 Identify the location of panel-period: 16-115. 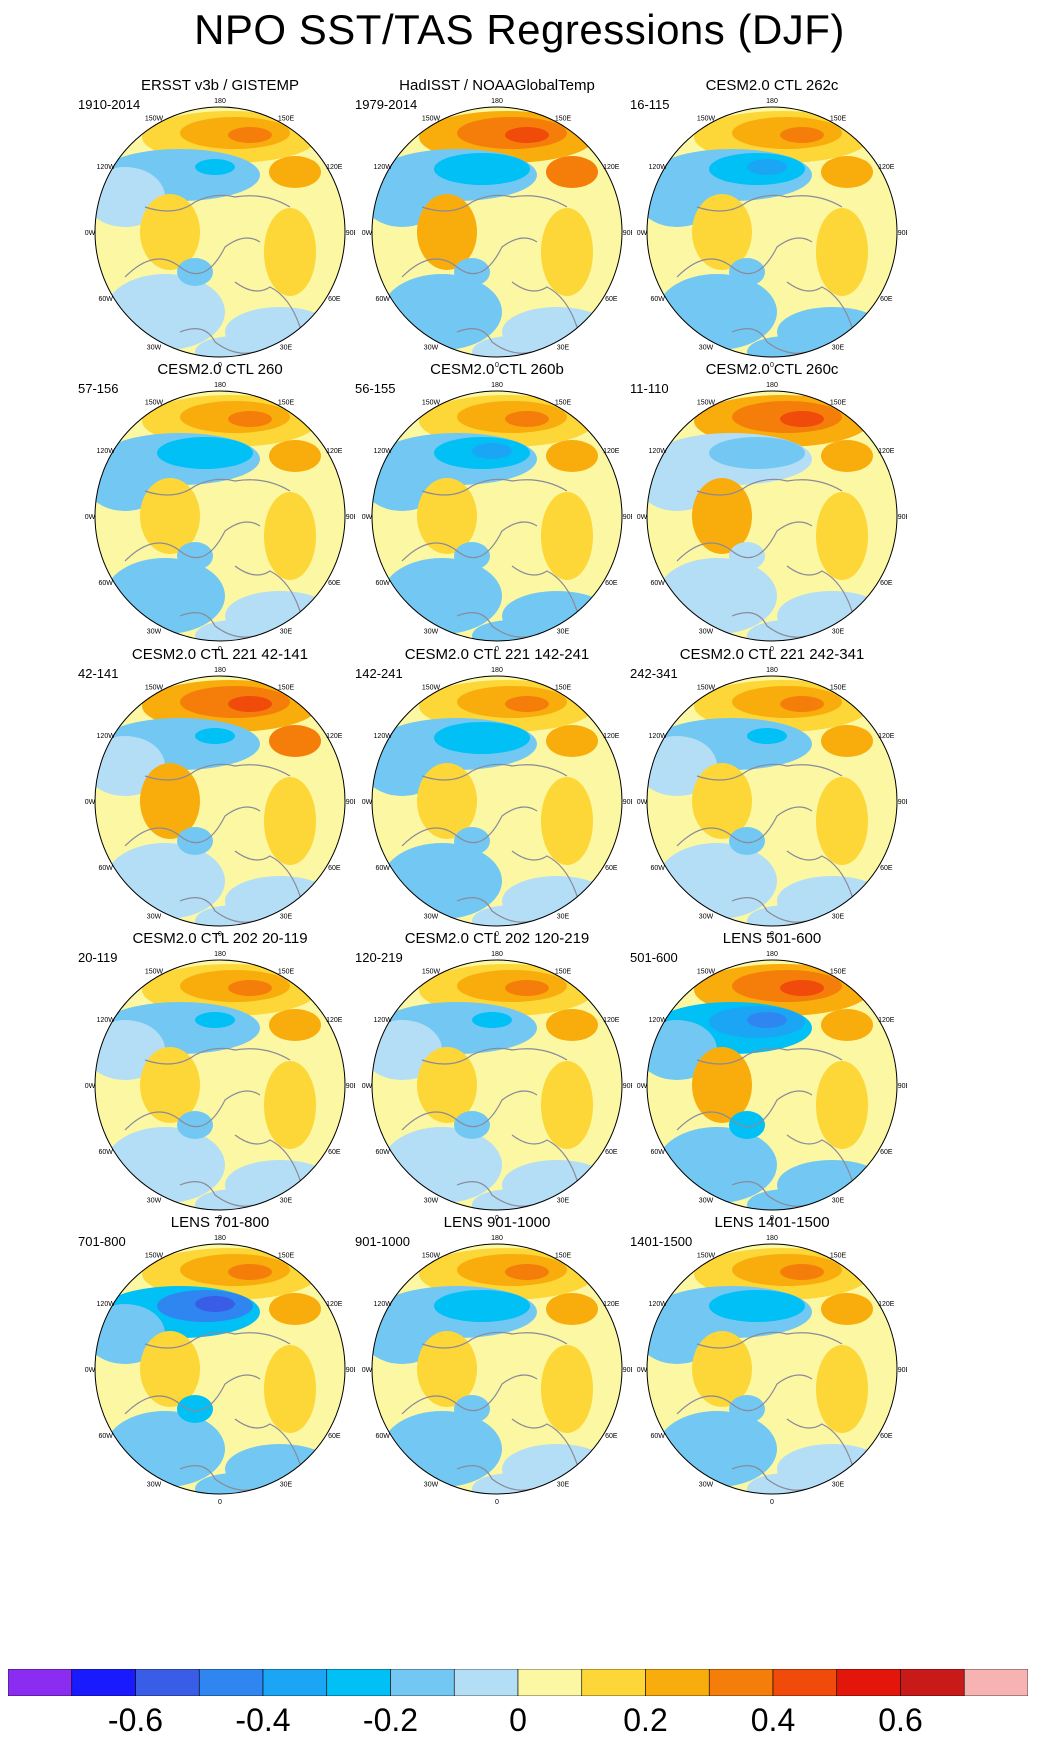
(650, 104).